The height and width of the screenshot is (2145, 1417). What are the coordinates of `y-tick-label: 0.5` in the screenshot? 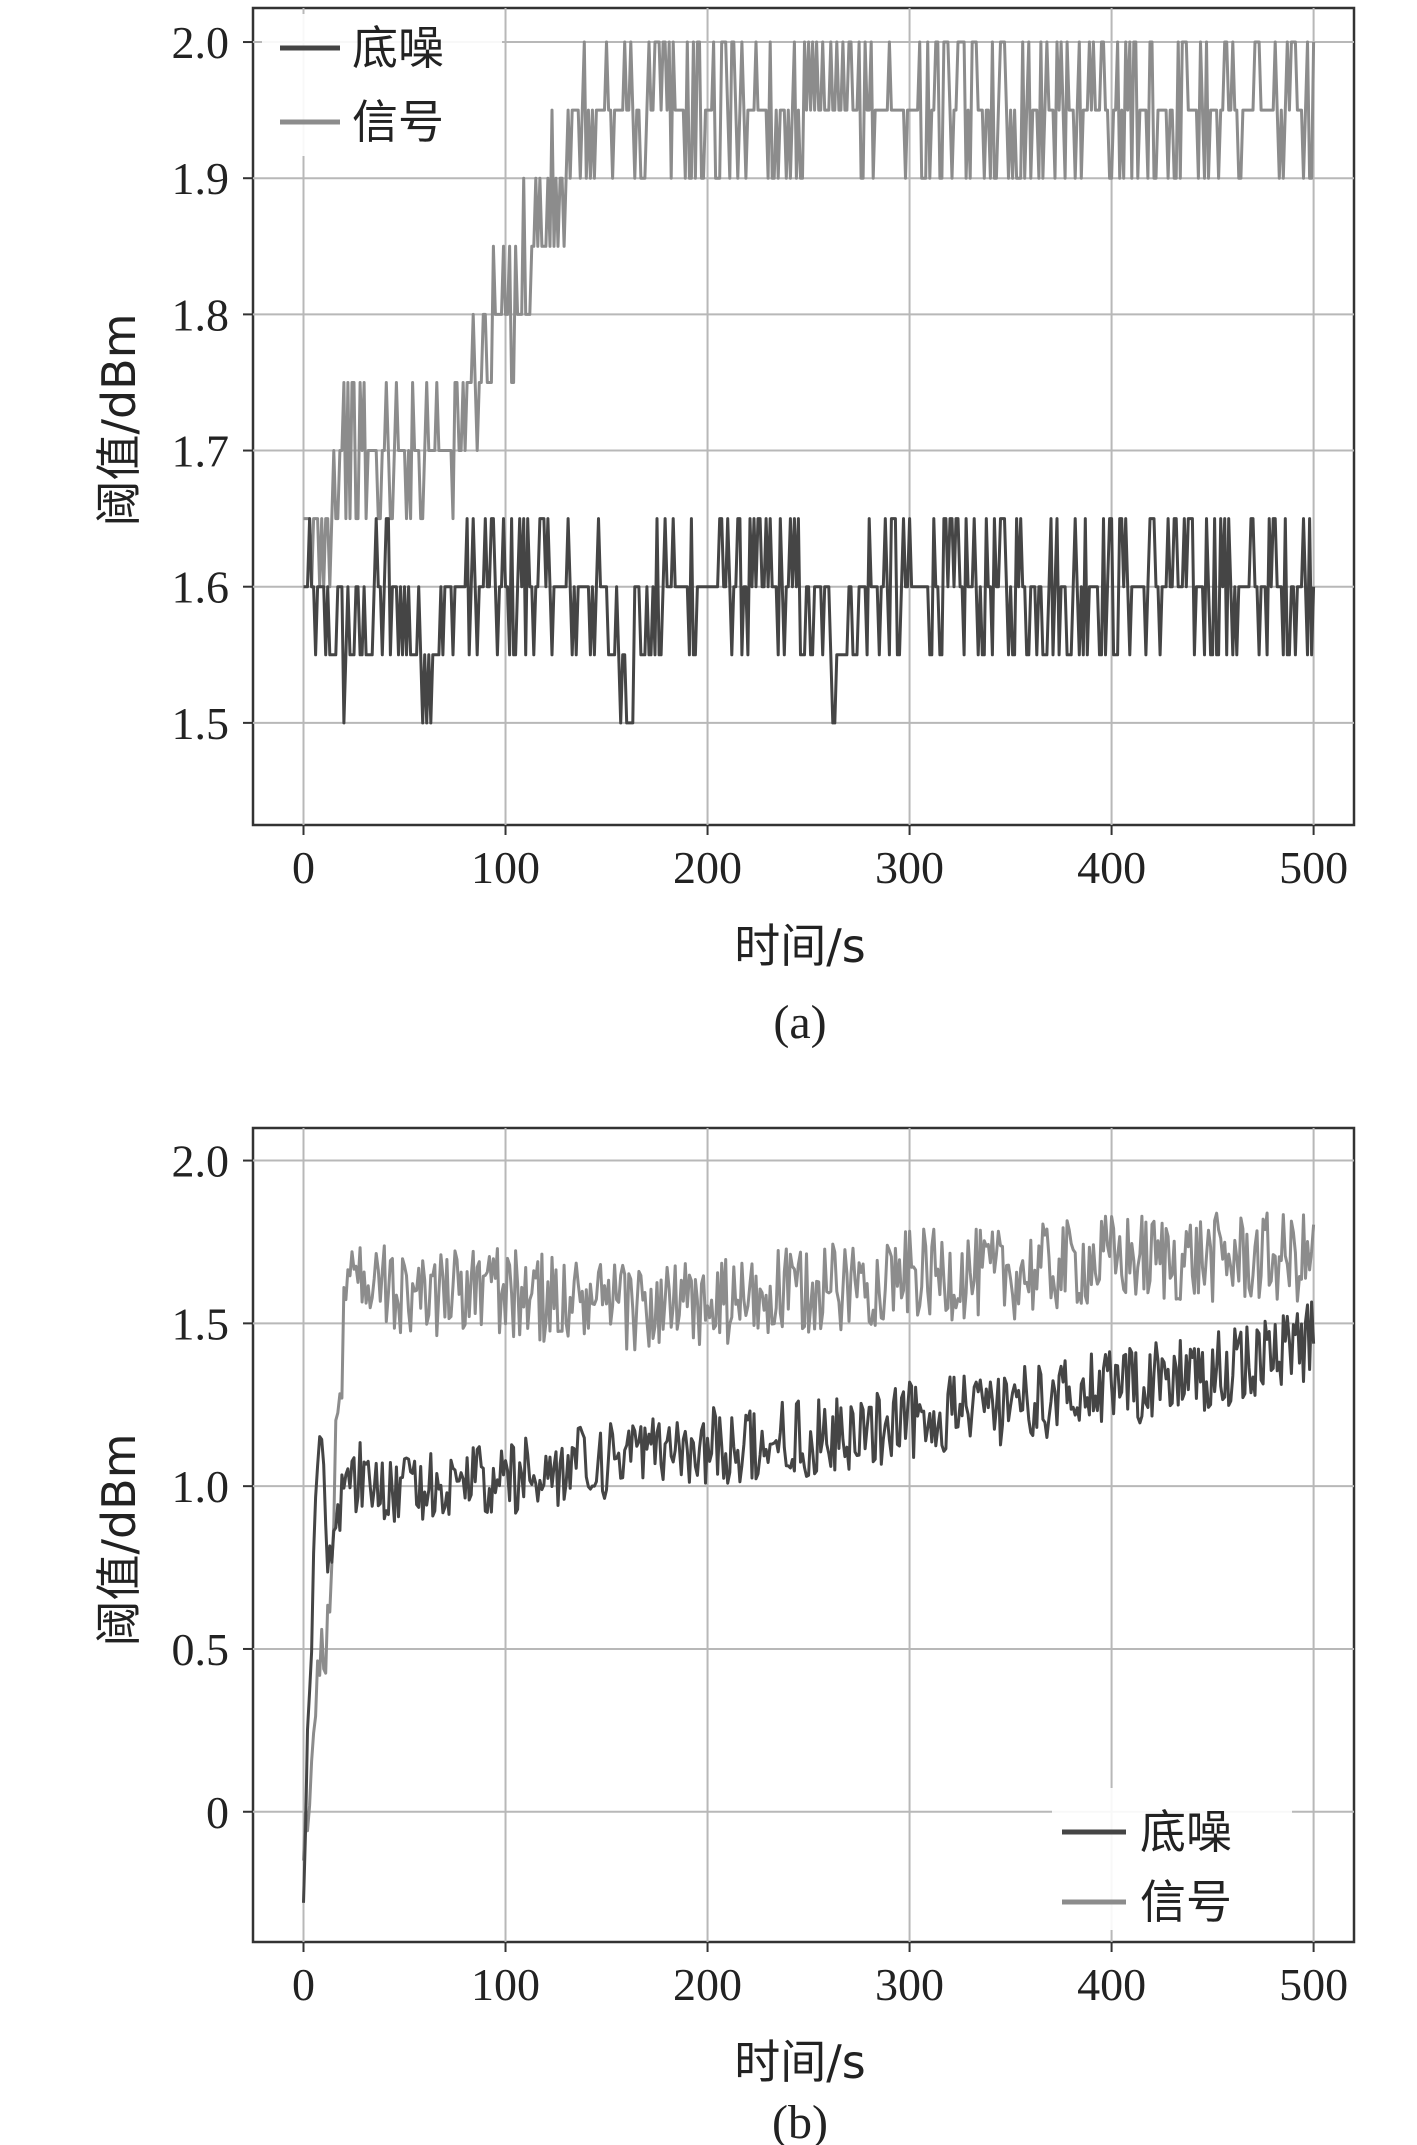 It's located at (201, 1649).